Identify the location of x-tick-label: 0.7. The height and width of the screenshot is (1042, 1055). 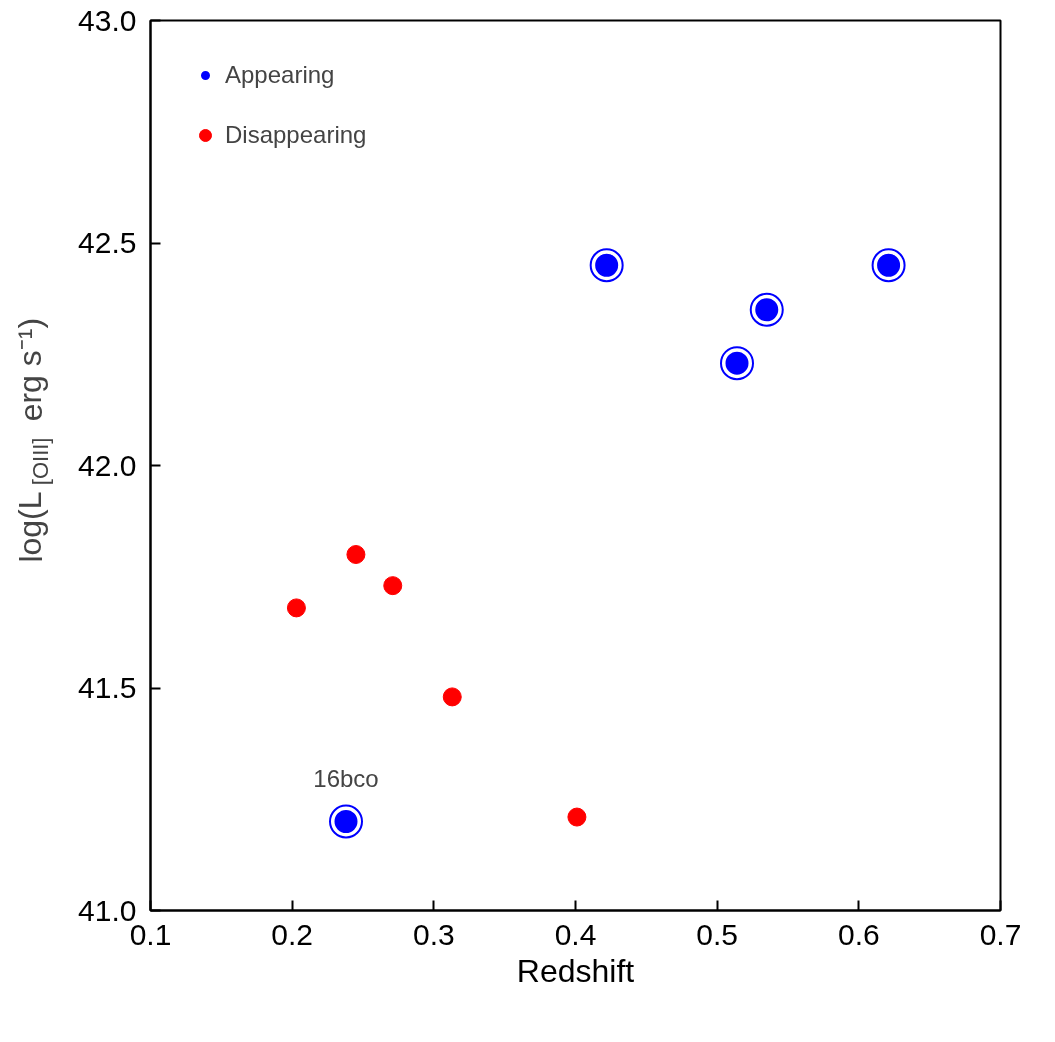
(1000, 934).